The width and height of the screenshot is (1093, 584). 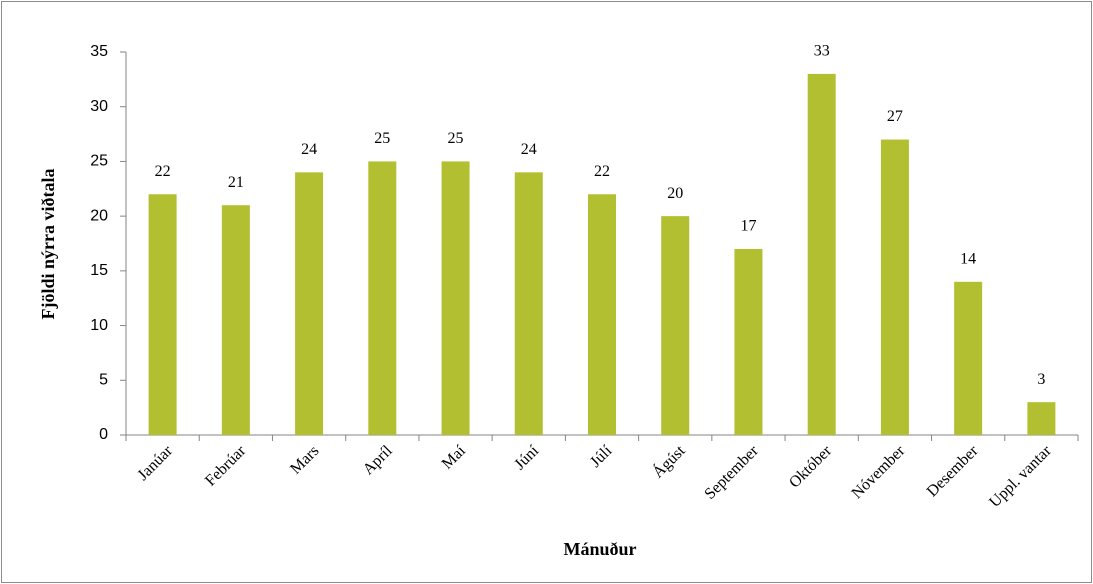 I want to click on y-tick-label: 25, so click(x=99, y=161).